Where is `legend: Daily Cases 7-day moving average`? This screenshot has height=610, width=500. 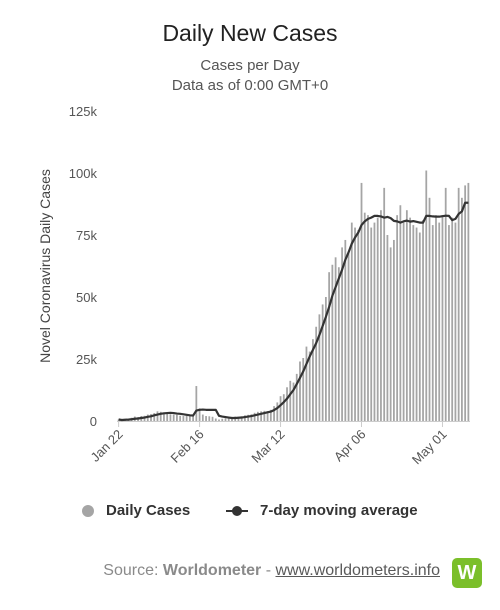
legend: Daily Cases 7-day moving average is located at coordinates (250, 512).